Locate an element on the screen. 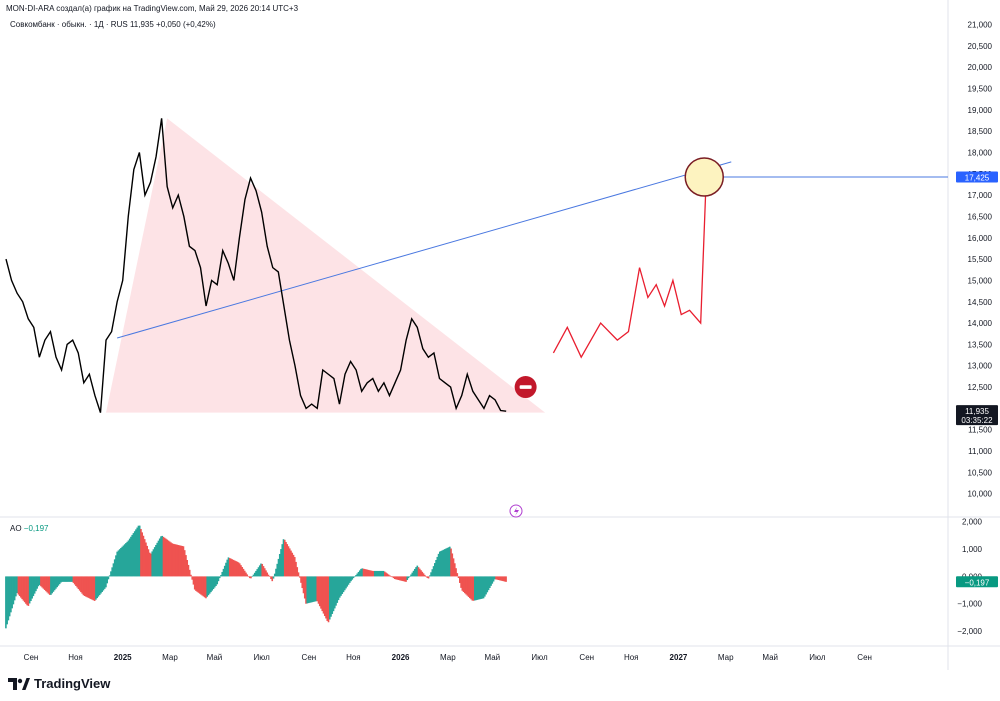 The height and width of the screenshot is (701, 1000). last-price-text: 11,935 is located at coordinates (141, 24).